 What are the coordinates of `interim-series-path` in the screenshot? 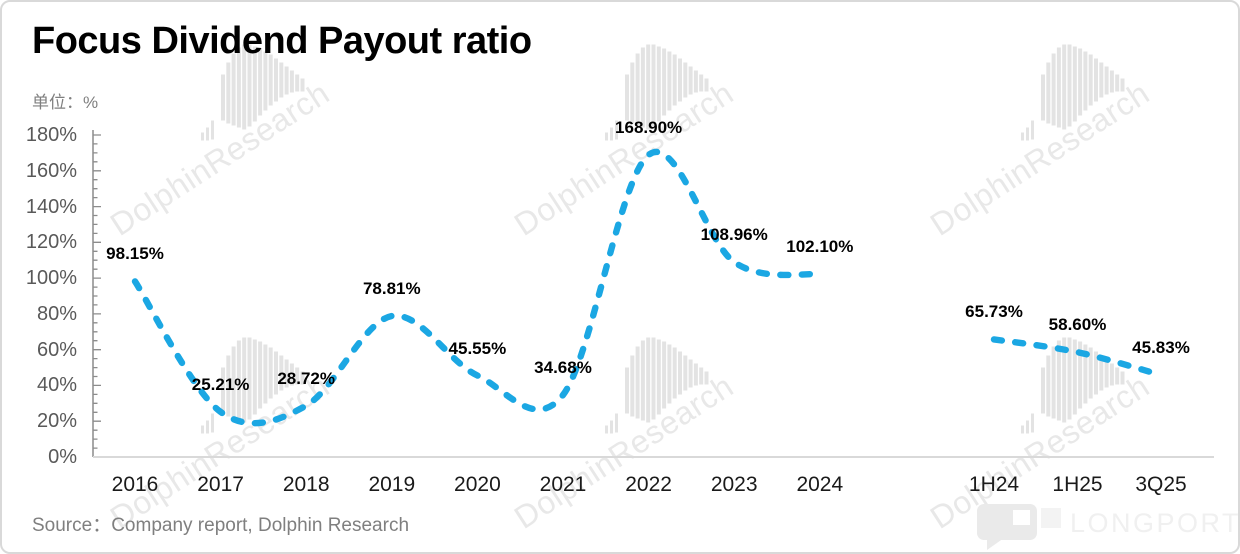 It's located at (1077, 357).